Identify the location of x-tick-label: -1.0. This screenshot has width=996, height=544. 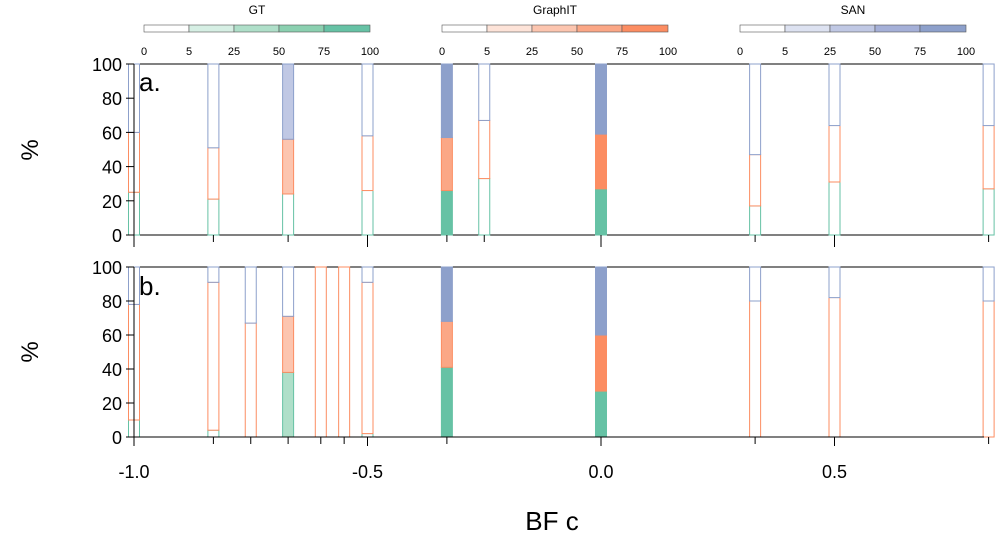
(133, 472).